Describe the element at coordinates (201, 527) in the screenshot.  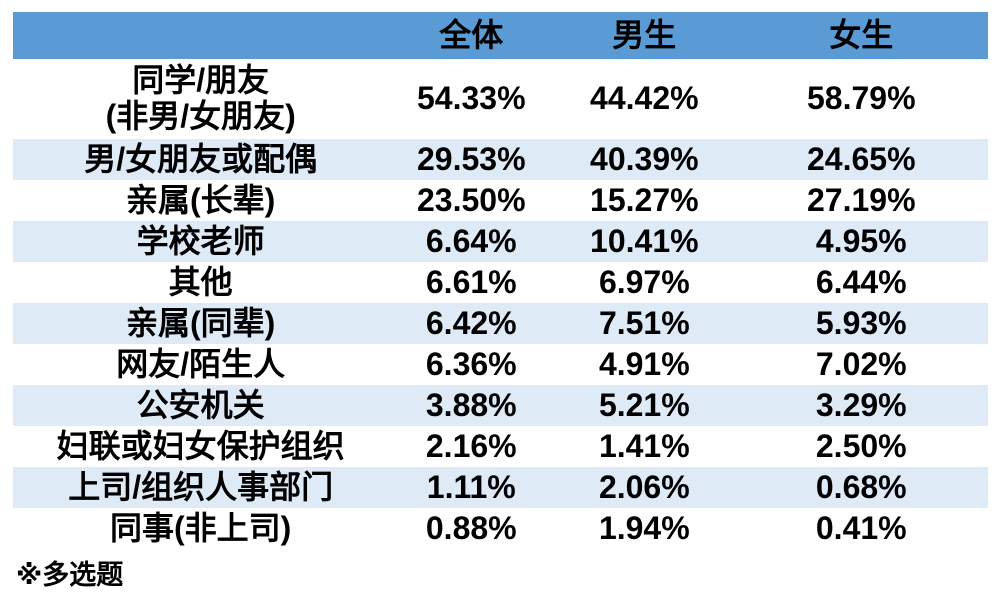
I see `row-label: 同事(非上司)` at that location.